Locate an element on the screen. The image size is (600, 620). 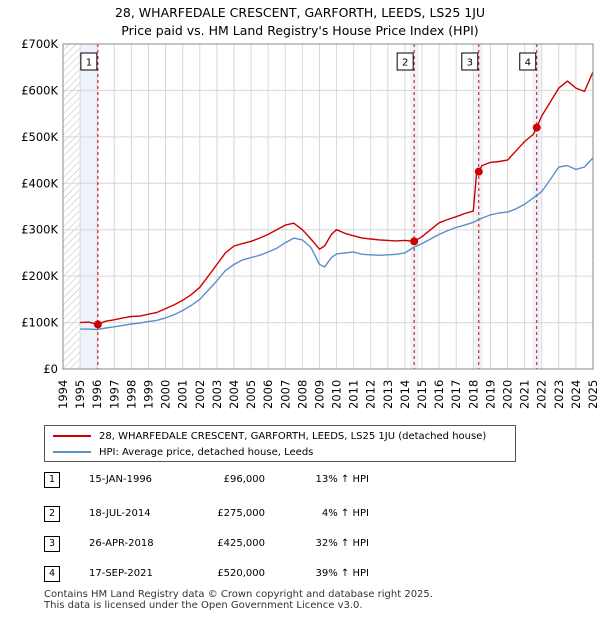
row-number-badge: 1 is located at coordinates (52, 480).